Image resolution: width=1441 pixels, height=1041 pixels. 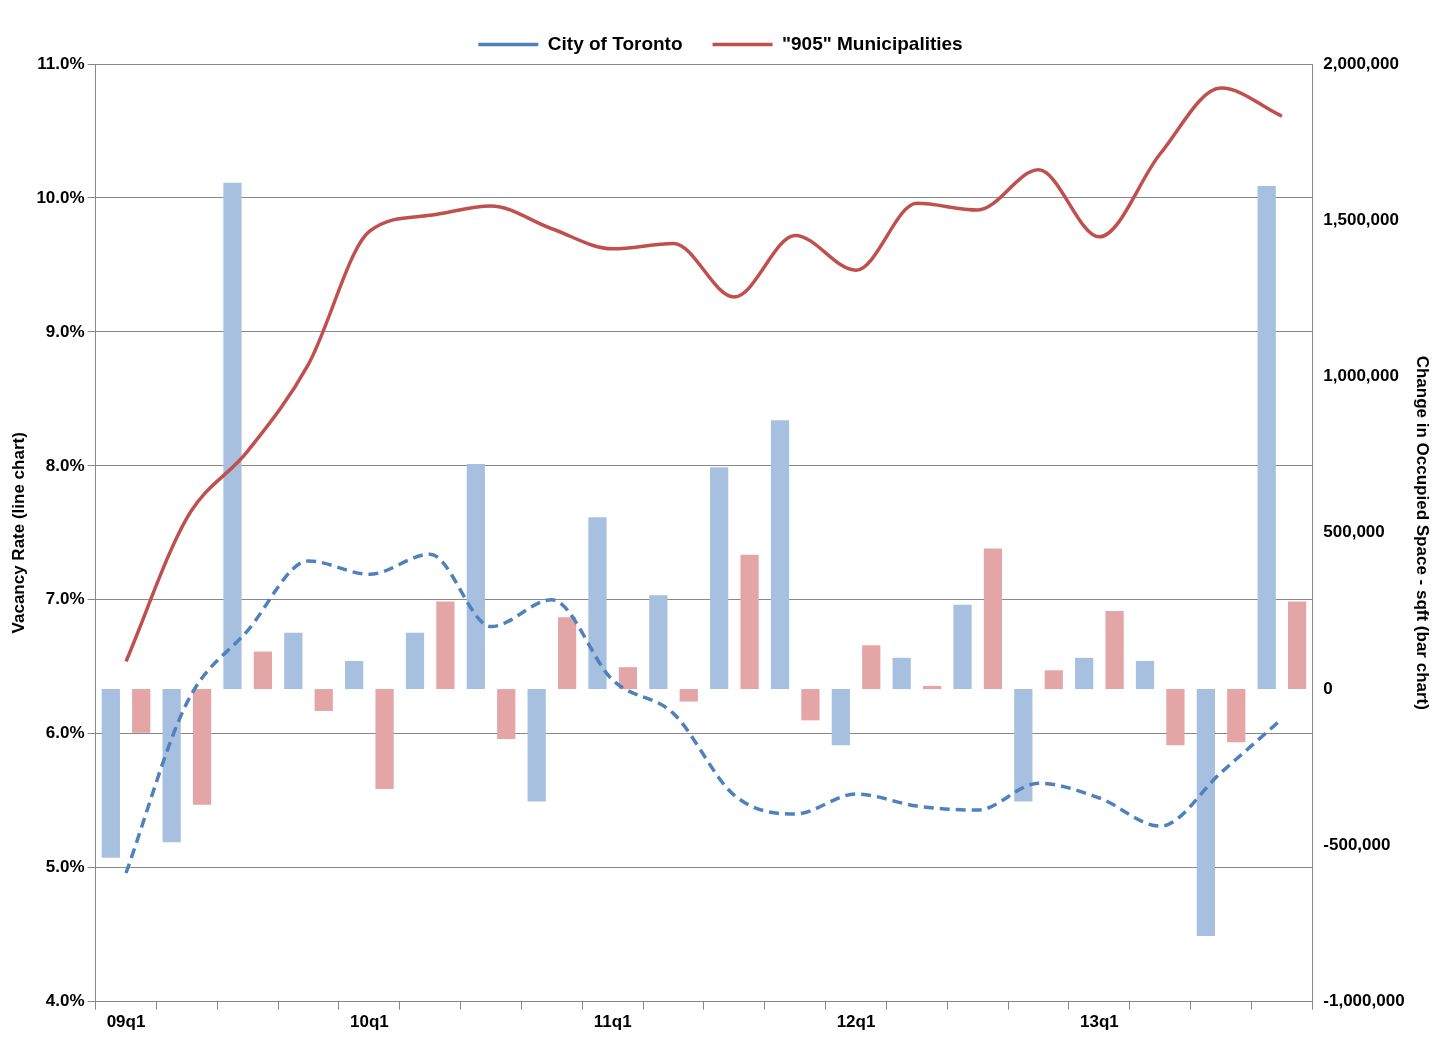 What do you see at coordinates (1099, 1022) in the screenshot?
I see `x-tick-label: 13q1` at bounding box center [1099, 1022].